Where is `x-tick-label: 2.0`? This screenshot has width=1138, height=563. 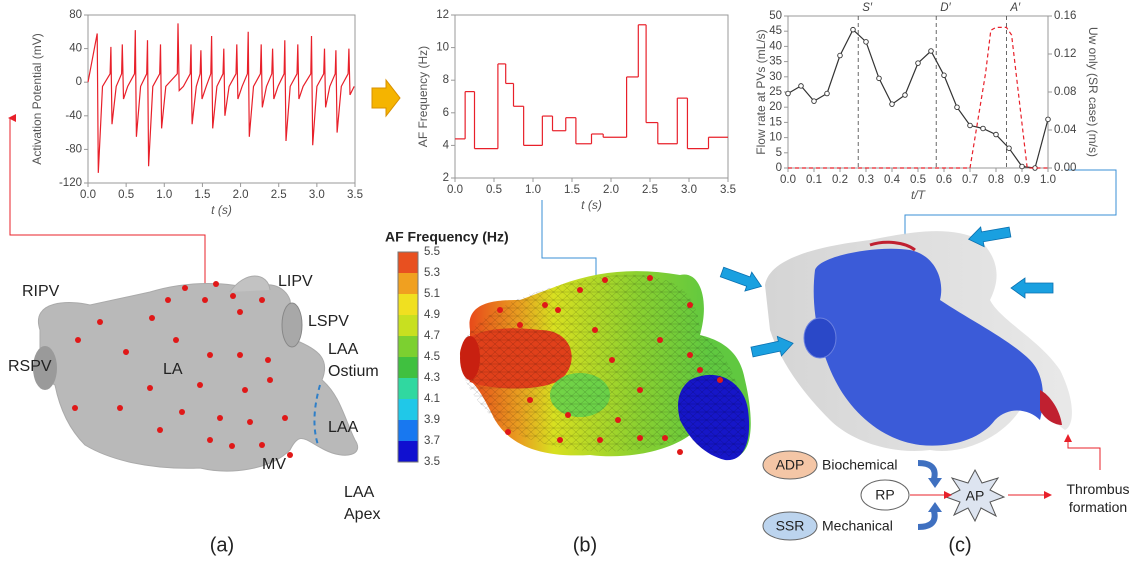 x-tick-label: 2.0 is located at coordinates (611, 190).